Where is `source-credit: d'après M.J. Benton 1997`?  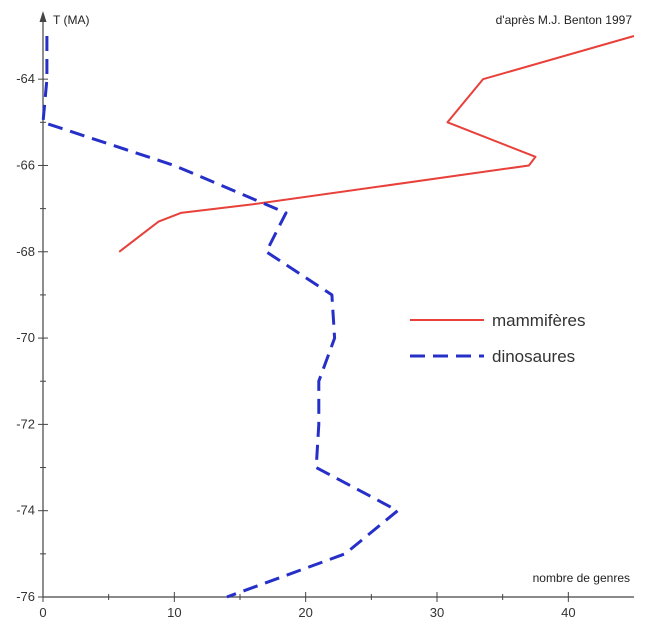
source-credit: d'après M.J. Benton 1997 is located at coordinates (564, 20).